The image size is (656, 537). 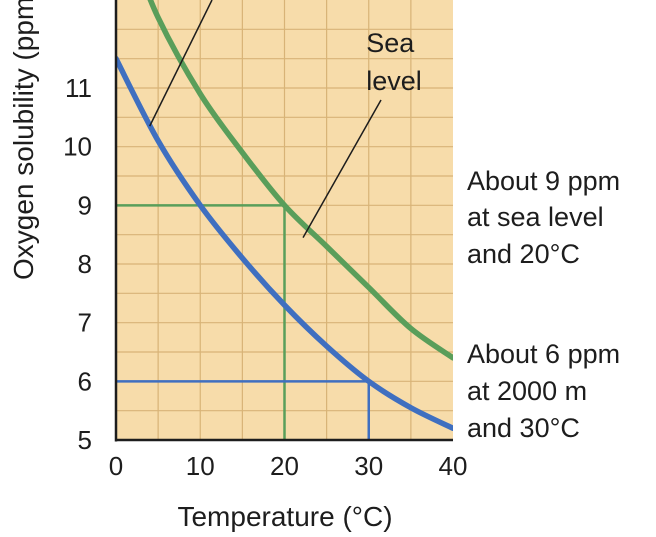 I want to click on note-sea-level-line-1: About 9 ppm, so click(x=543, y=181).